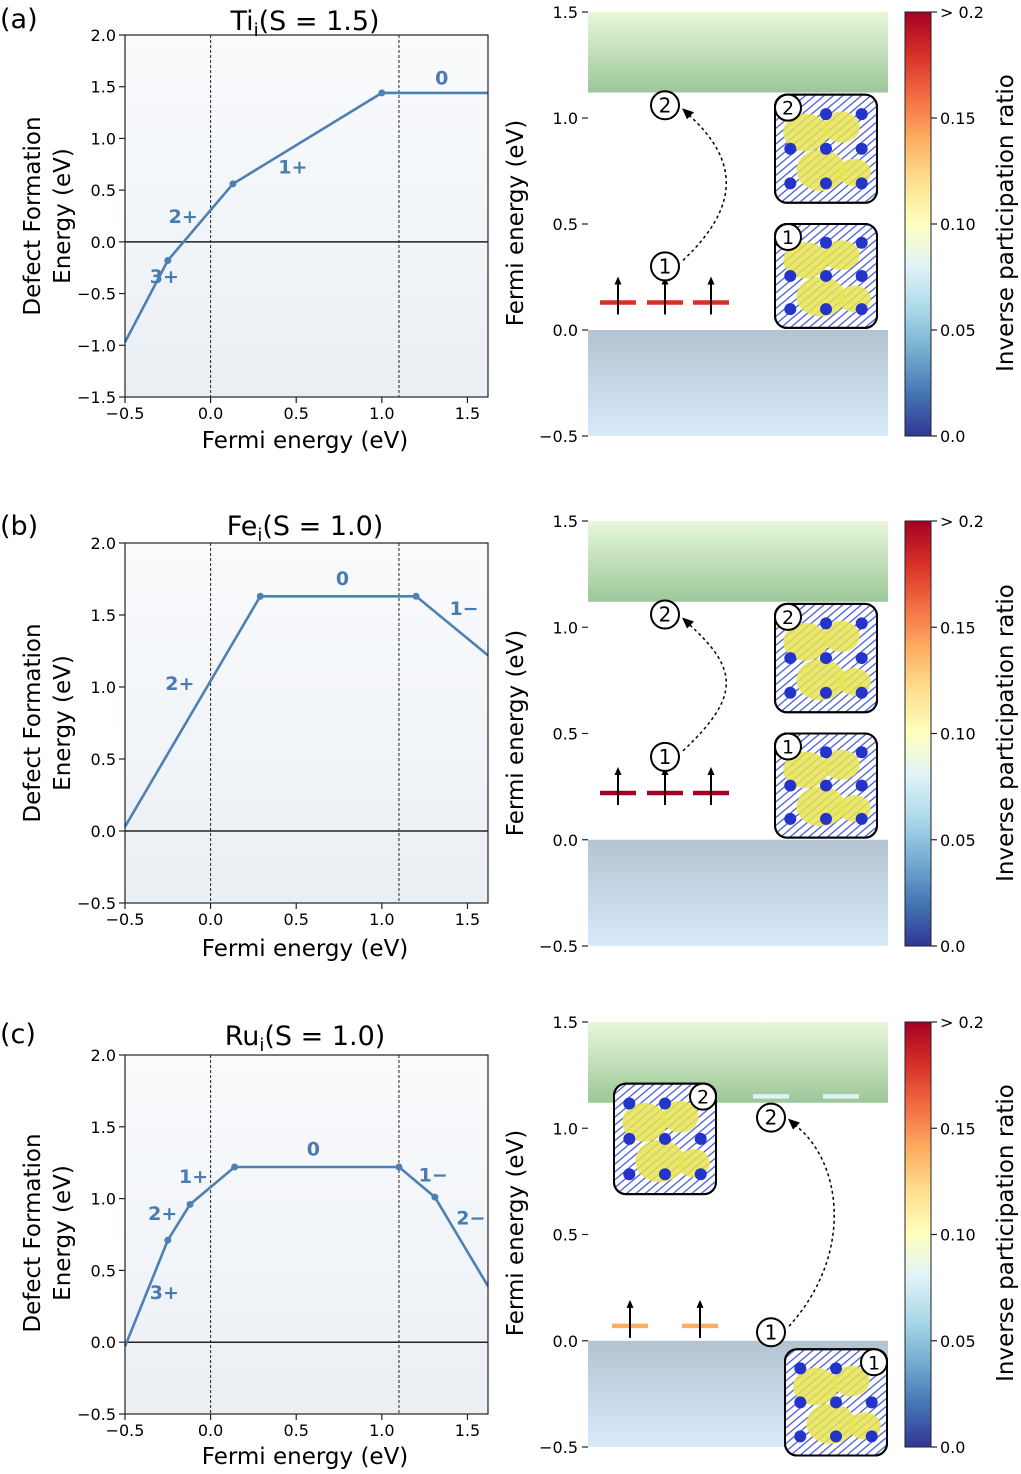  Describe the element at coordinates (33, 215) in the screenshot. I see `y-axis-label-ti-line1: Defect Formation` at that location.